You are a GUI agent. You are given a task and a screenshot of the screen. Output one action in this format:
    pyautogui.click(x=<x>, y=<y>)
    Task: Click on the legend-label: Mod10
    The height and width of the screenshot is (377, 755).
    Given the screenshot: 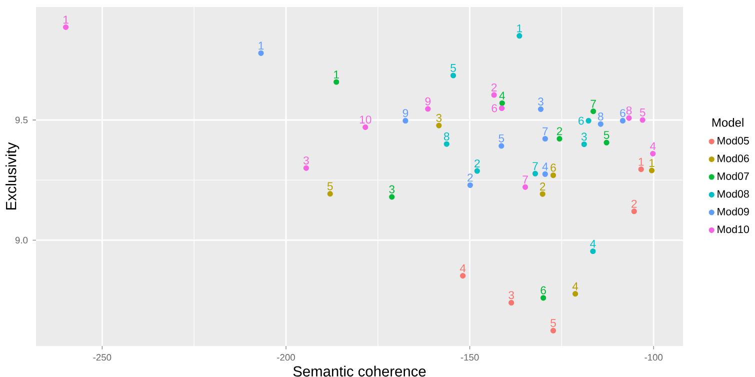 What is the action you would take?
    pyautogui.click(x=733, y=229)
    